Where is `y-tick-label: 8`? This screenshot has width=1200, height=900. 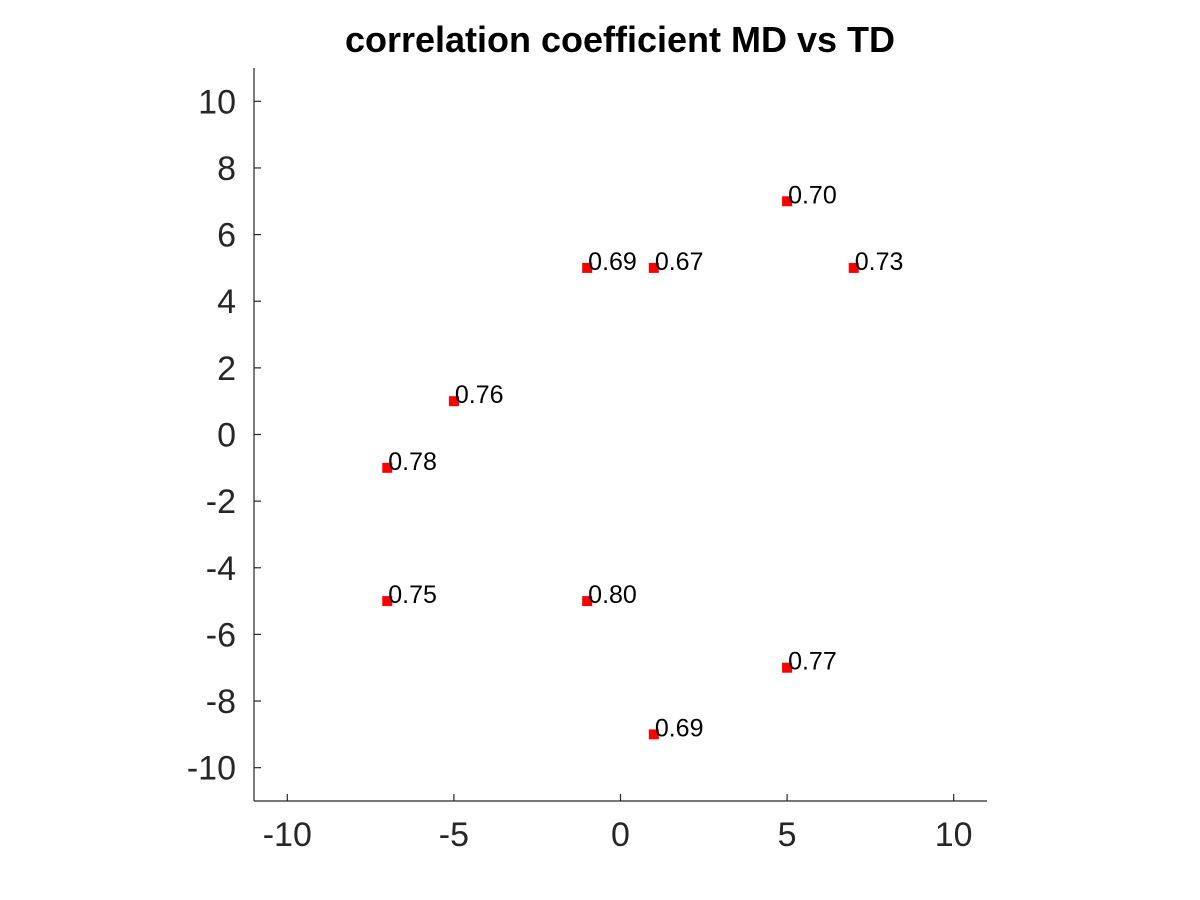
y-tick-label: 8 is located at coordinates (226, 169).